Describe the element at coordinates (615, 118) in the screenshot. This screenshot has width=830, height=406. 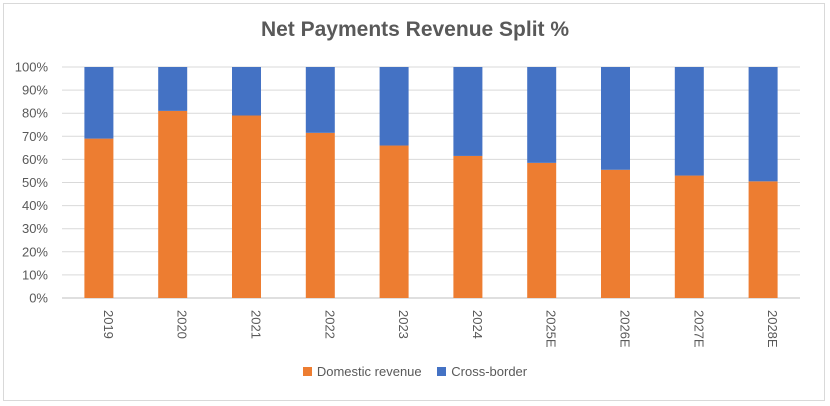
I see `bar-segment-cross-border-2026E` at that location.